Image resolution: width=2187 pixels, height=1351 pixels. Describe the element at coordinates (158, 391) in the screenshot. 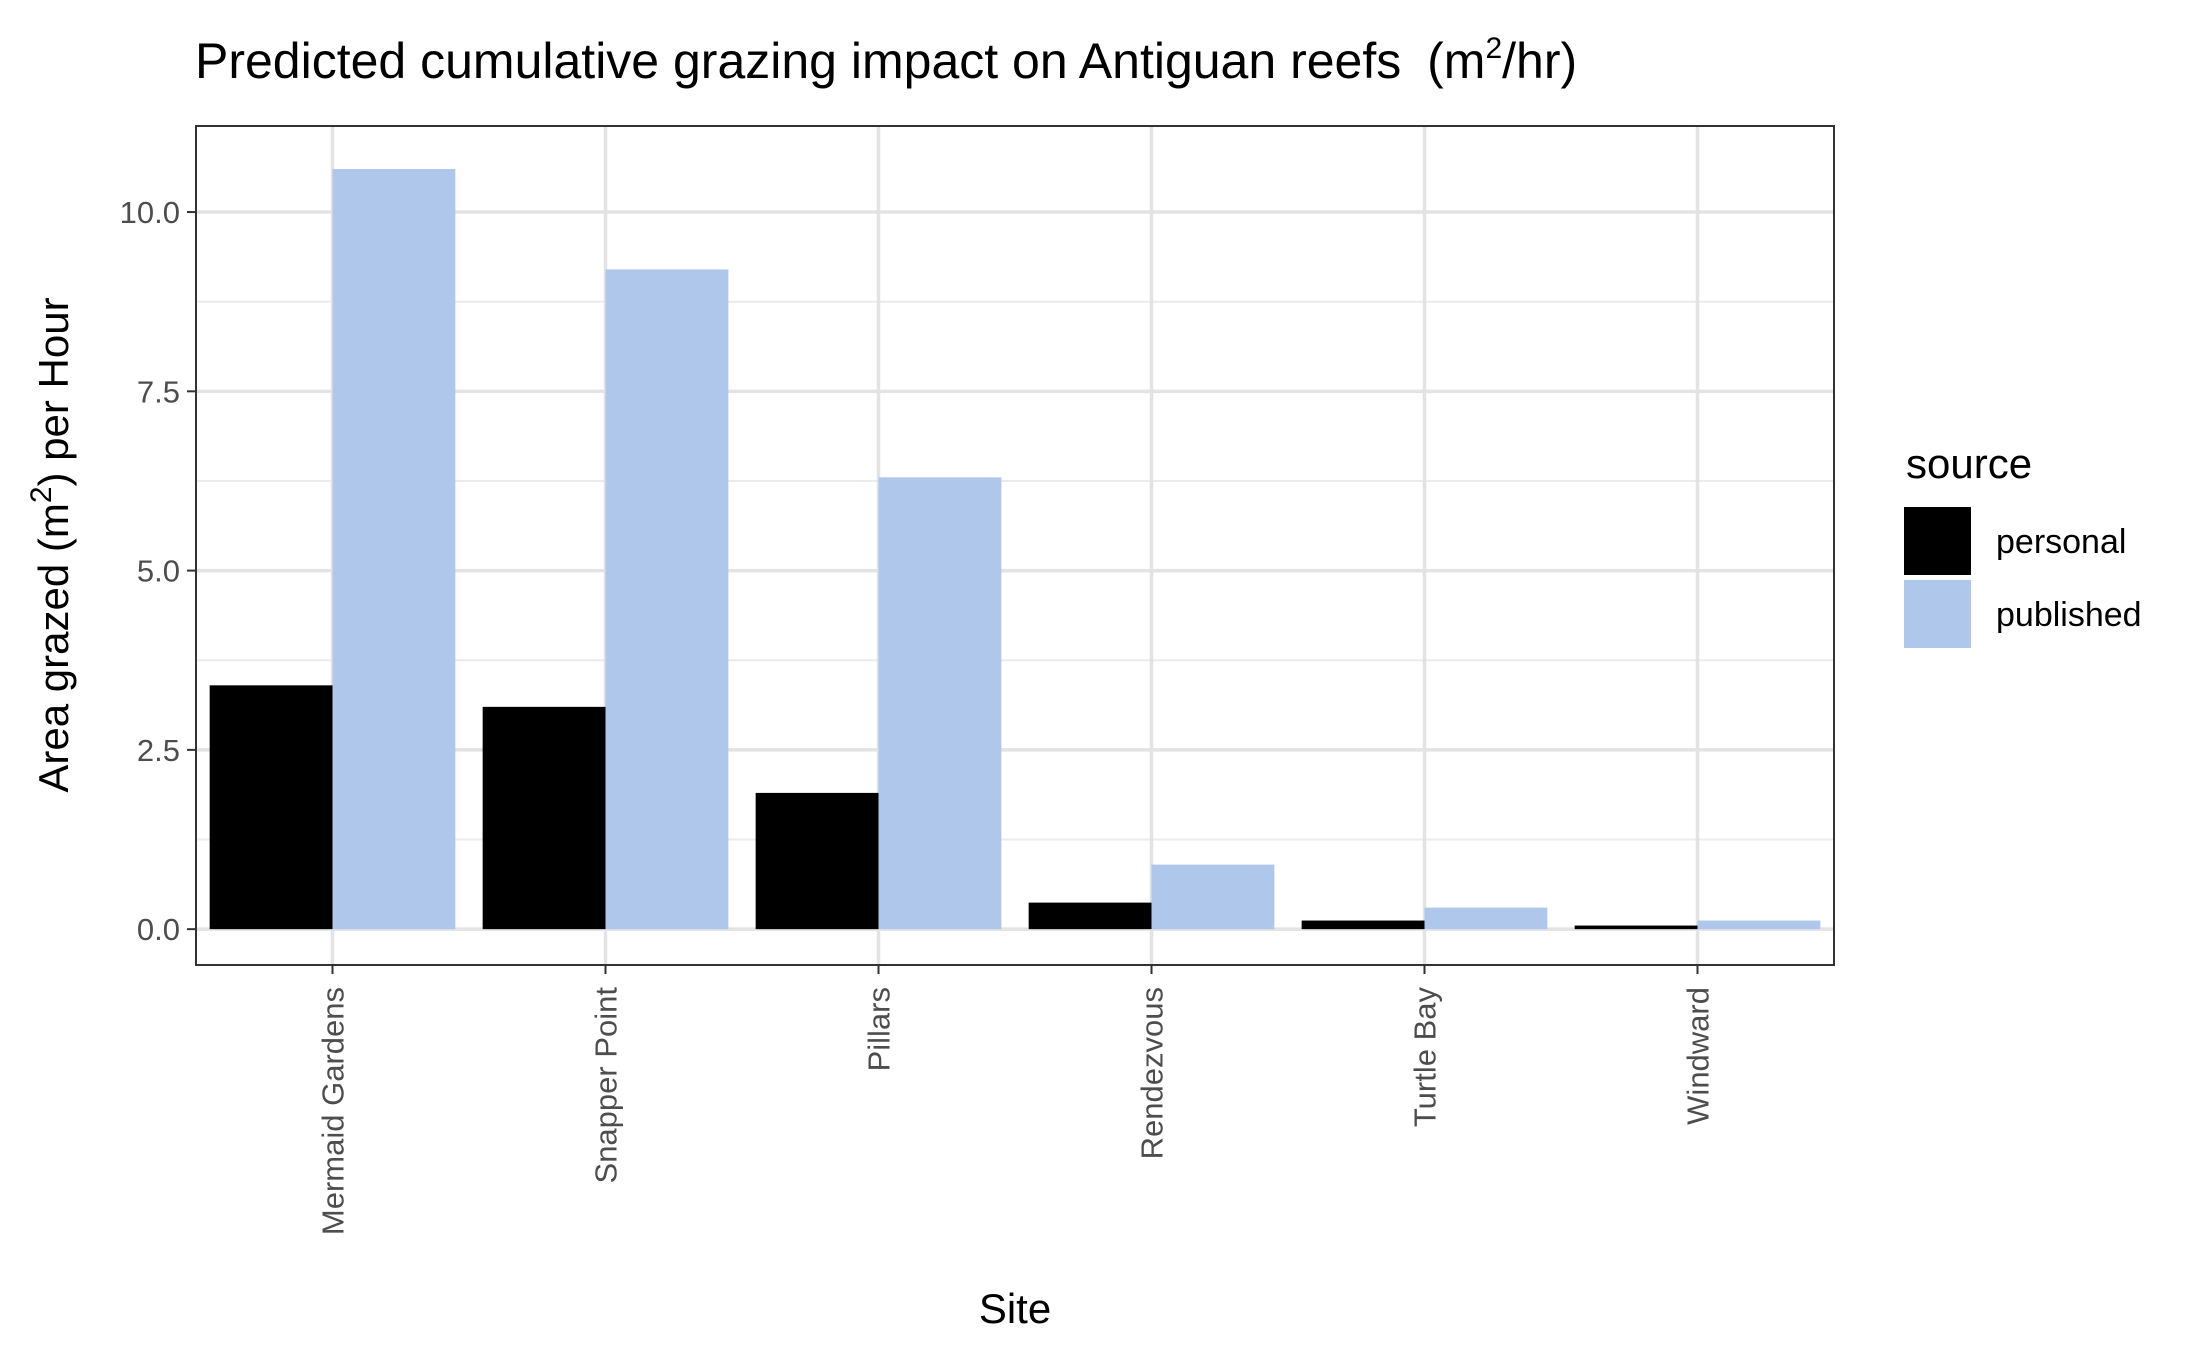

I see `y-tick-label: 7.5` at that location.